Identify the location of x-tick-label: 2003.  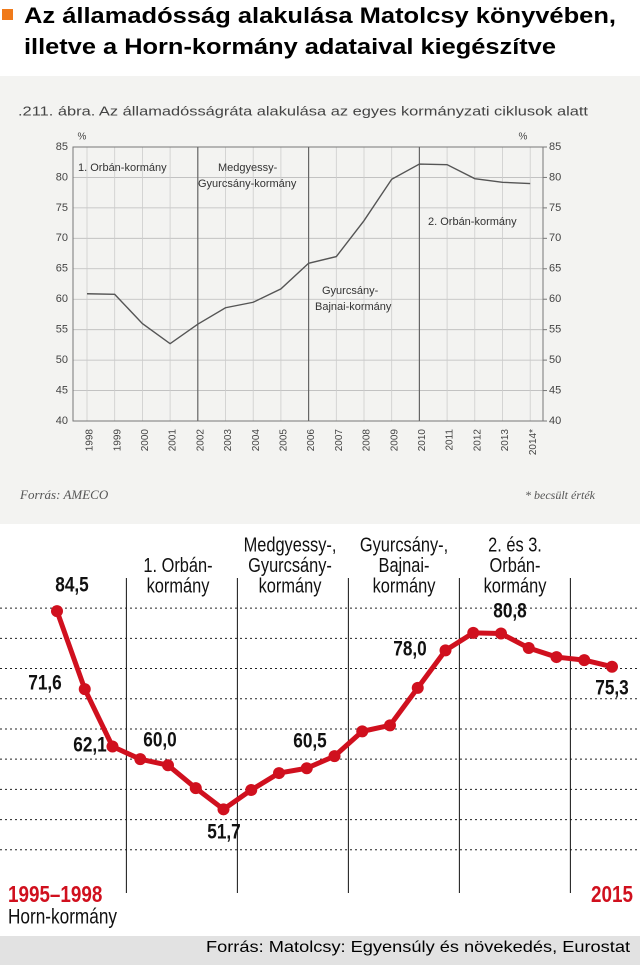
(228, 440).